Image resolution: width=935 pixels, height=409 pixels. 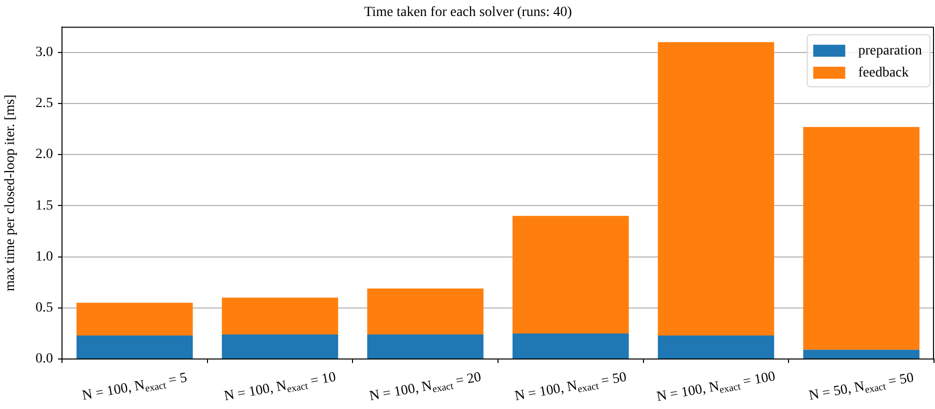 I want to click on x-tick-label: N = 100, Nexact = 10, so click(x=280, y=387).